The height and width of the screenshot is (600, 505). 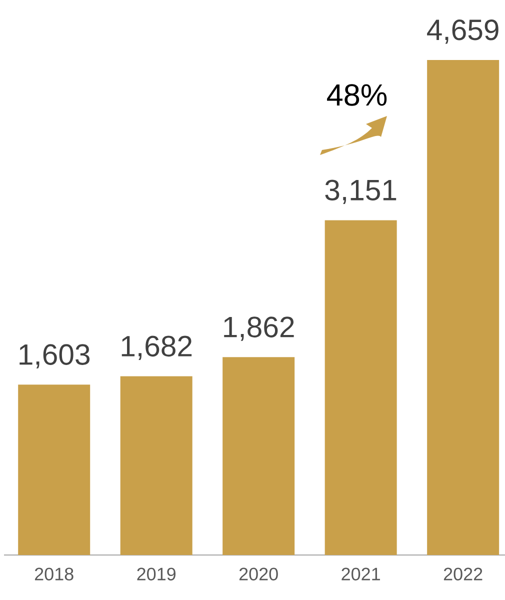 What do you see at coordinates (55, 356) in the screenshot?
I see `data-label: 1,603` at bounding box center [55, 356].